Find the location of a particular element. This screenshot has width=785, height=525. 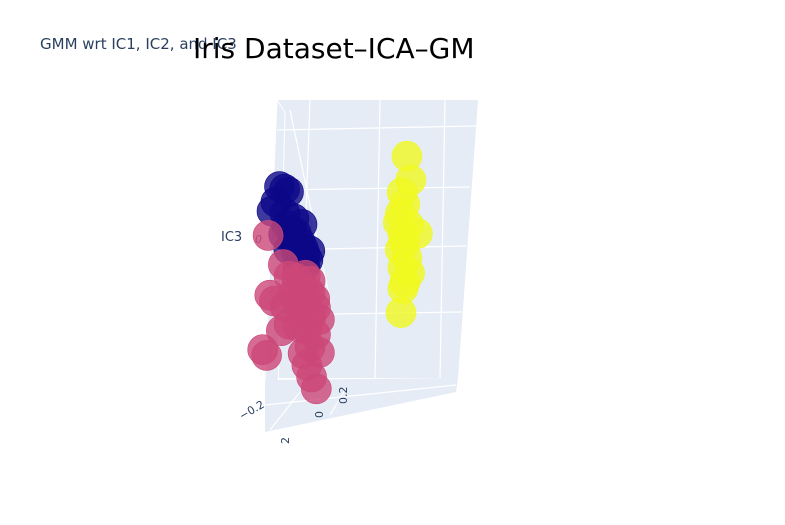

y-tick-zero: 0 is located at coordinates (319, 414).